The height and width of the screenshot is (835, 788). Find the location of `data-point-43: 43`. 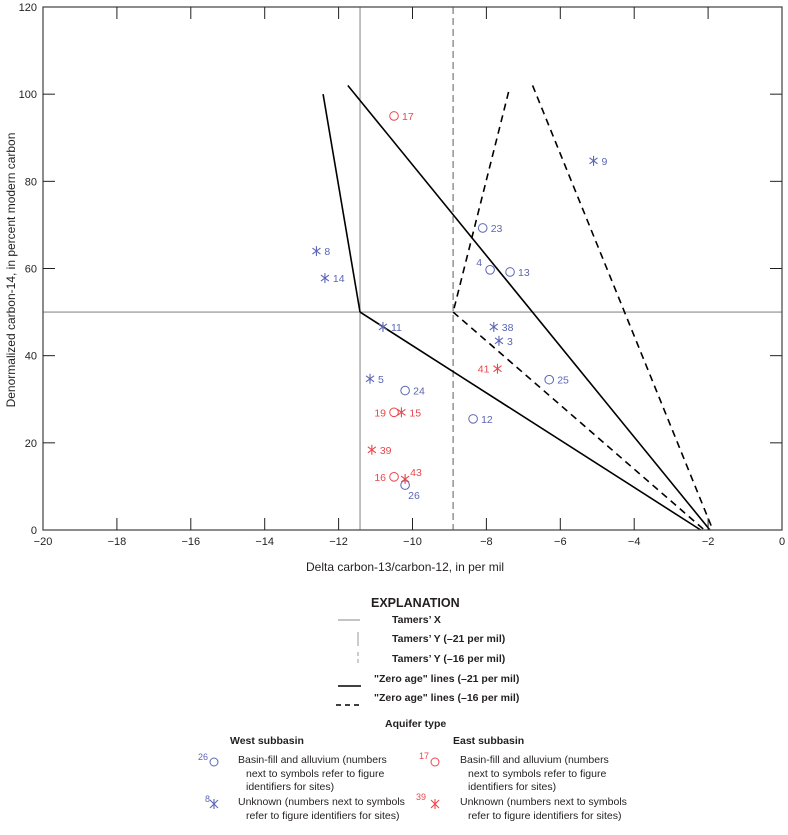

data-point-43: 43 is located at coordinates (411, 476).